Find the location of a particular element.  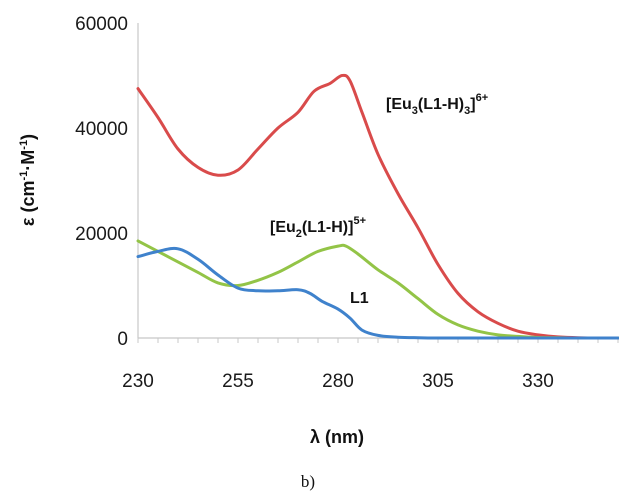

x-tick-label: 230 is located at coordinates (138, 381).